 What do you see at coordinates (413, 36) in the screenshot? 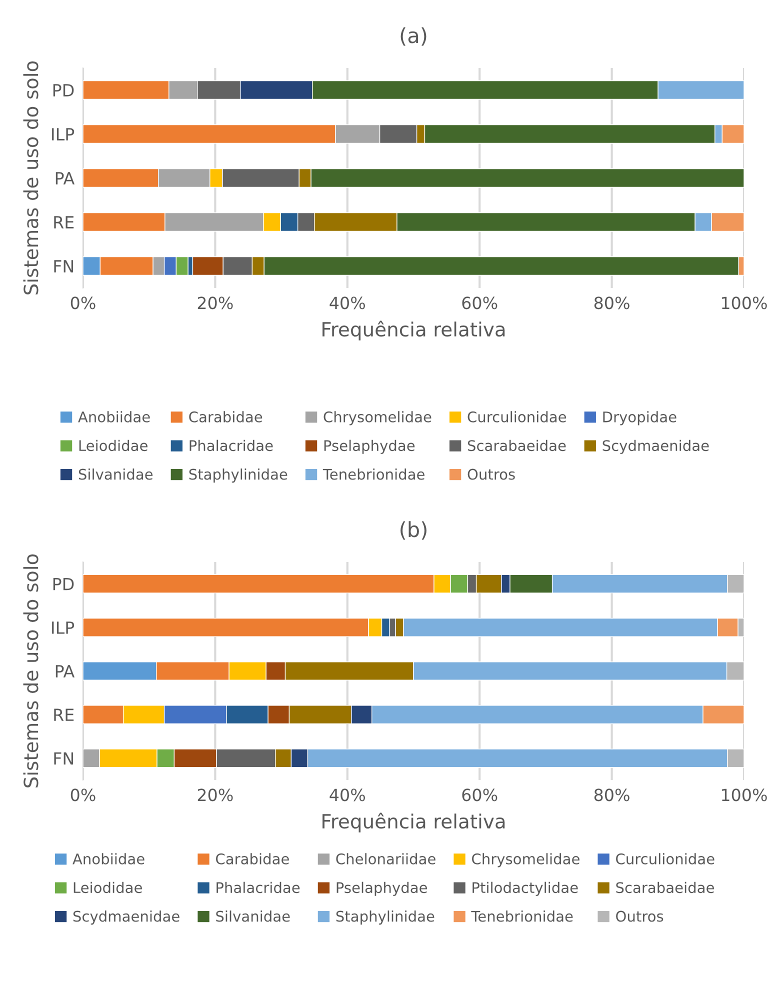
I see `chart-title: (a)` at bounding box center [413, 36].